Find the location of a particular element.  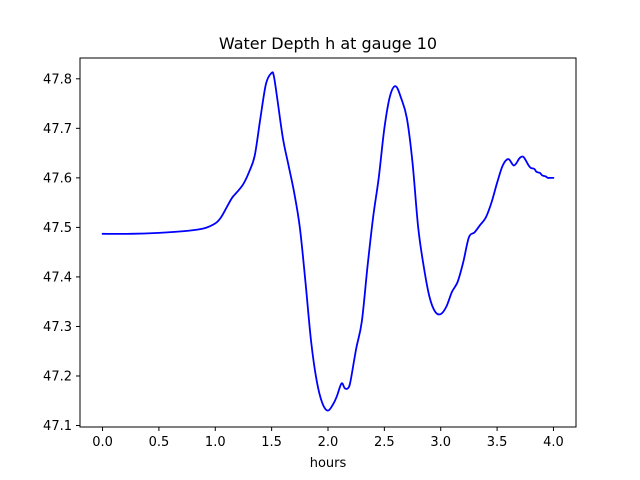

y-tick-label: 47.4 is located at coordinates (57, 277).